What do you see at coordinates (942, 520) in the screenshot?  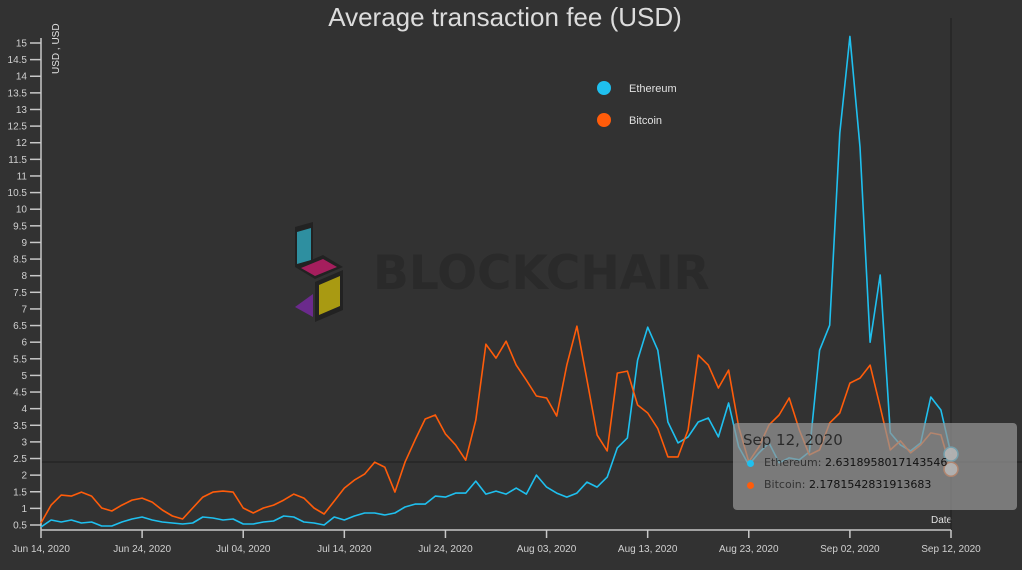 I see `x-axis-label: Date` at bounding box center [942, 520].